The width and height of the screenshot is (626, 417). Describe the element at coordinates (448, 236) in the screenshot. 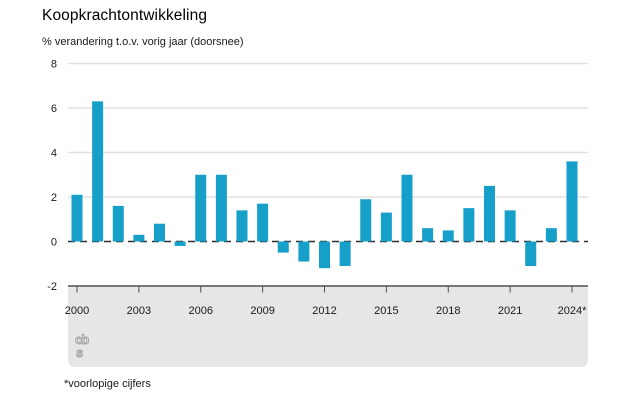

I see `bar-2018` at that location.